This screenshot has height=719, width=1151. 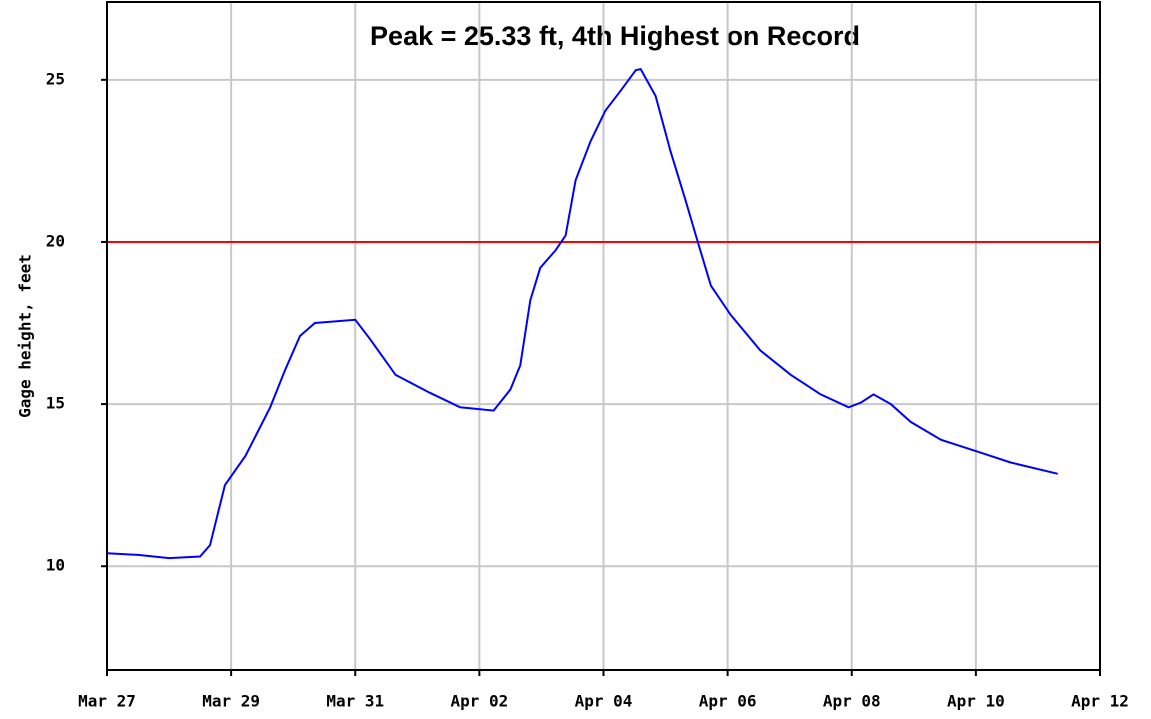 I want to click on x-tick-label: Apr 12, so click(x=1100, y=701).